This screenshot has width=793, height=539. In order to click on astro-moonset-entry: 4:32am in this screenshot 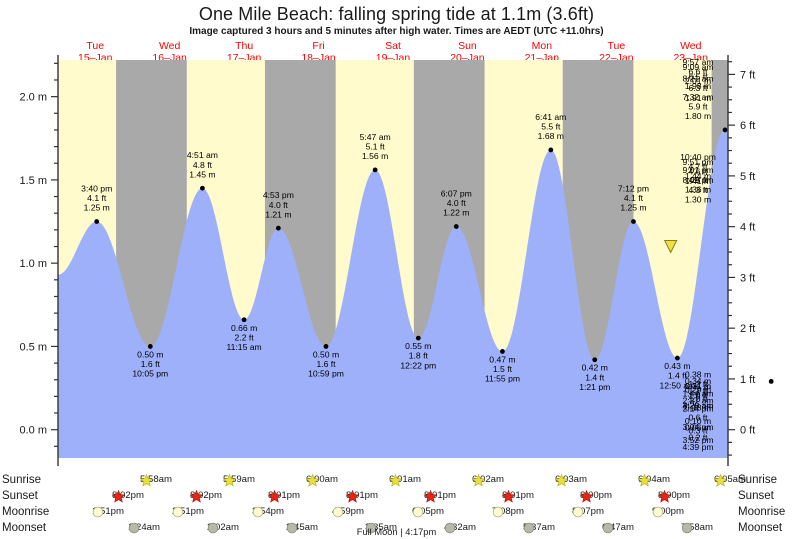, I will do `click(460, 528)`.